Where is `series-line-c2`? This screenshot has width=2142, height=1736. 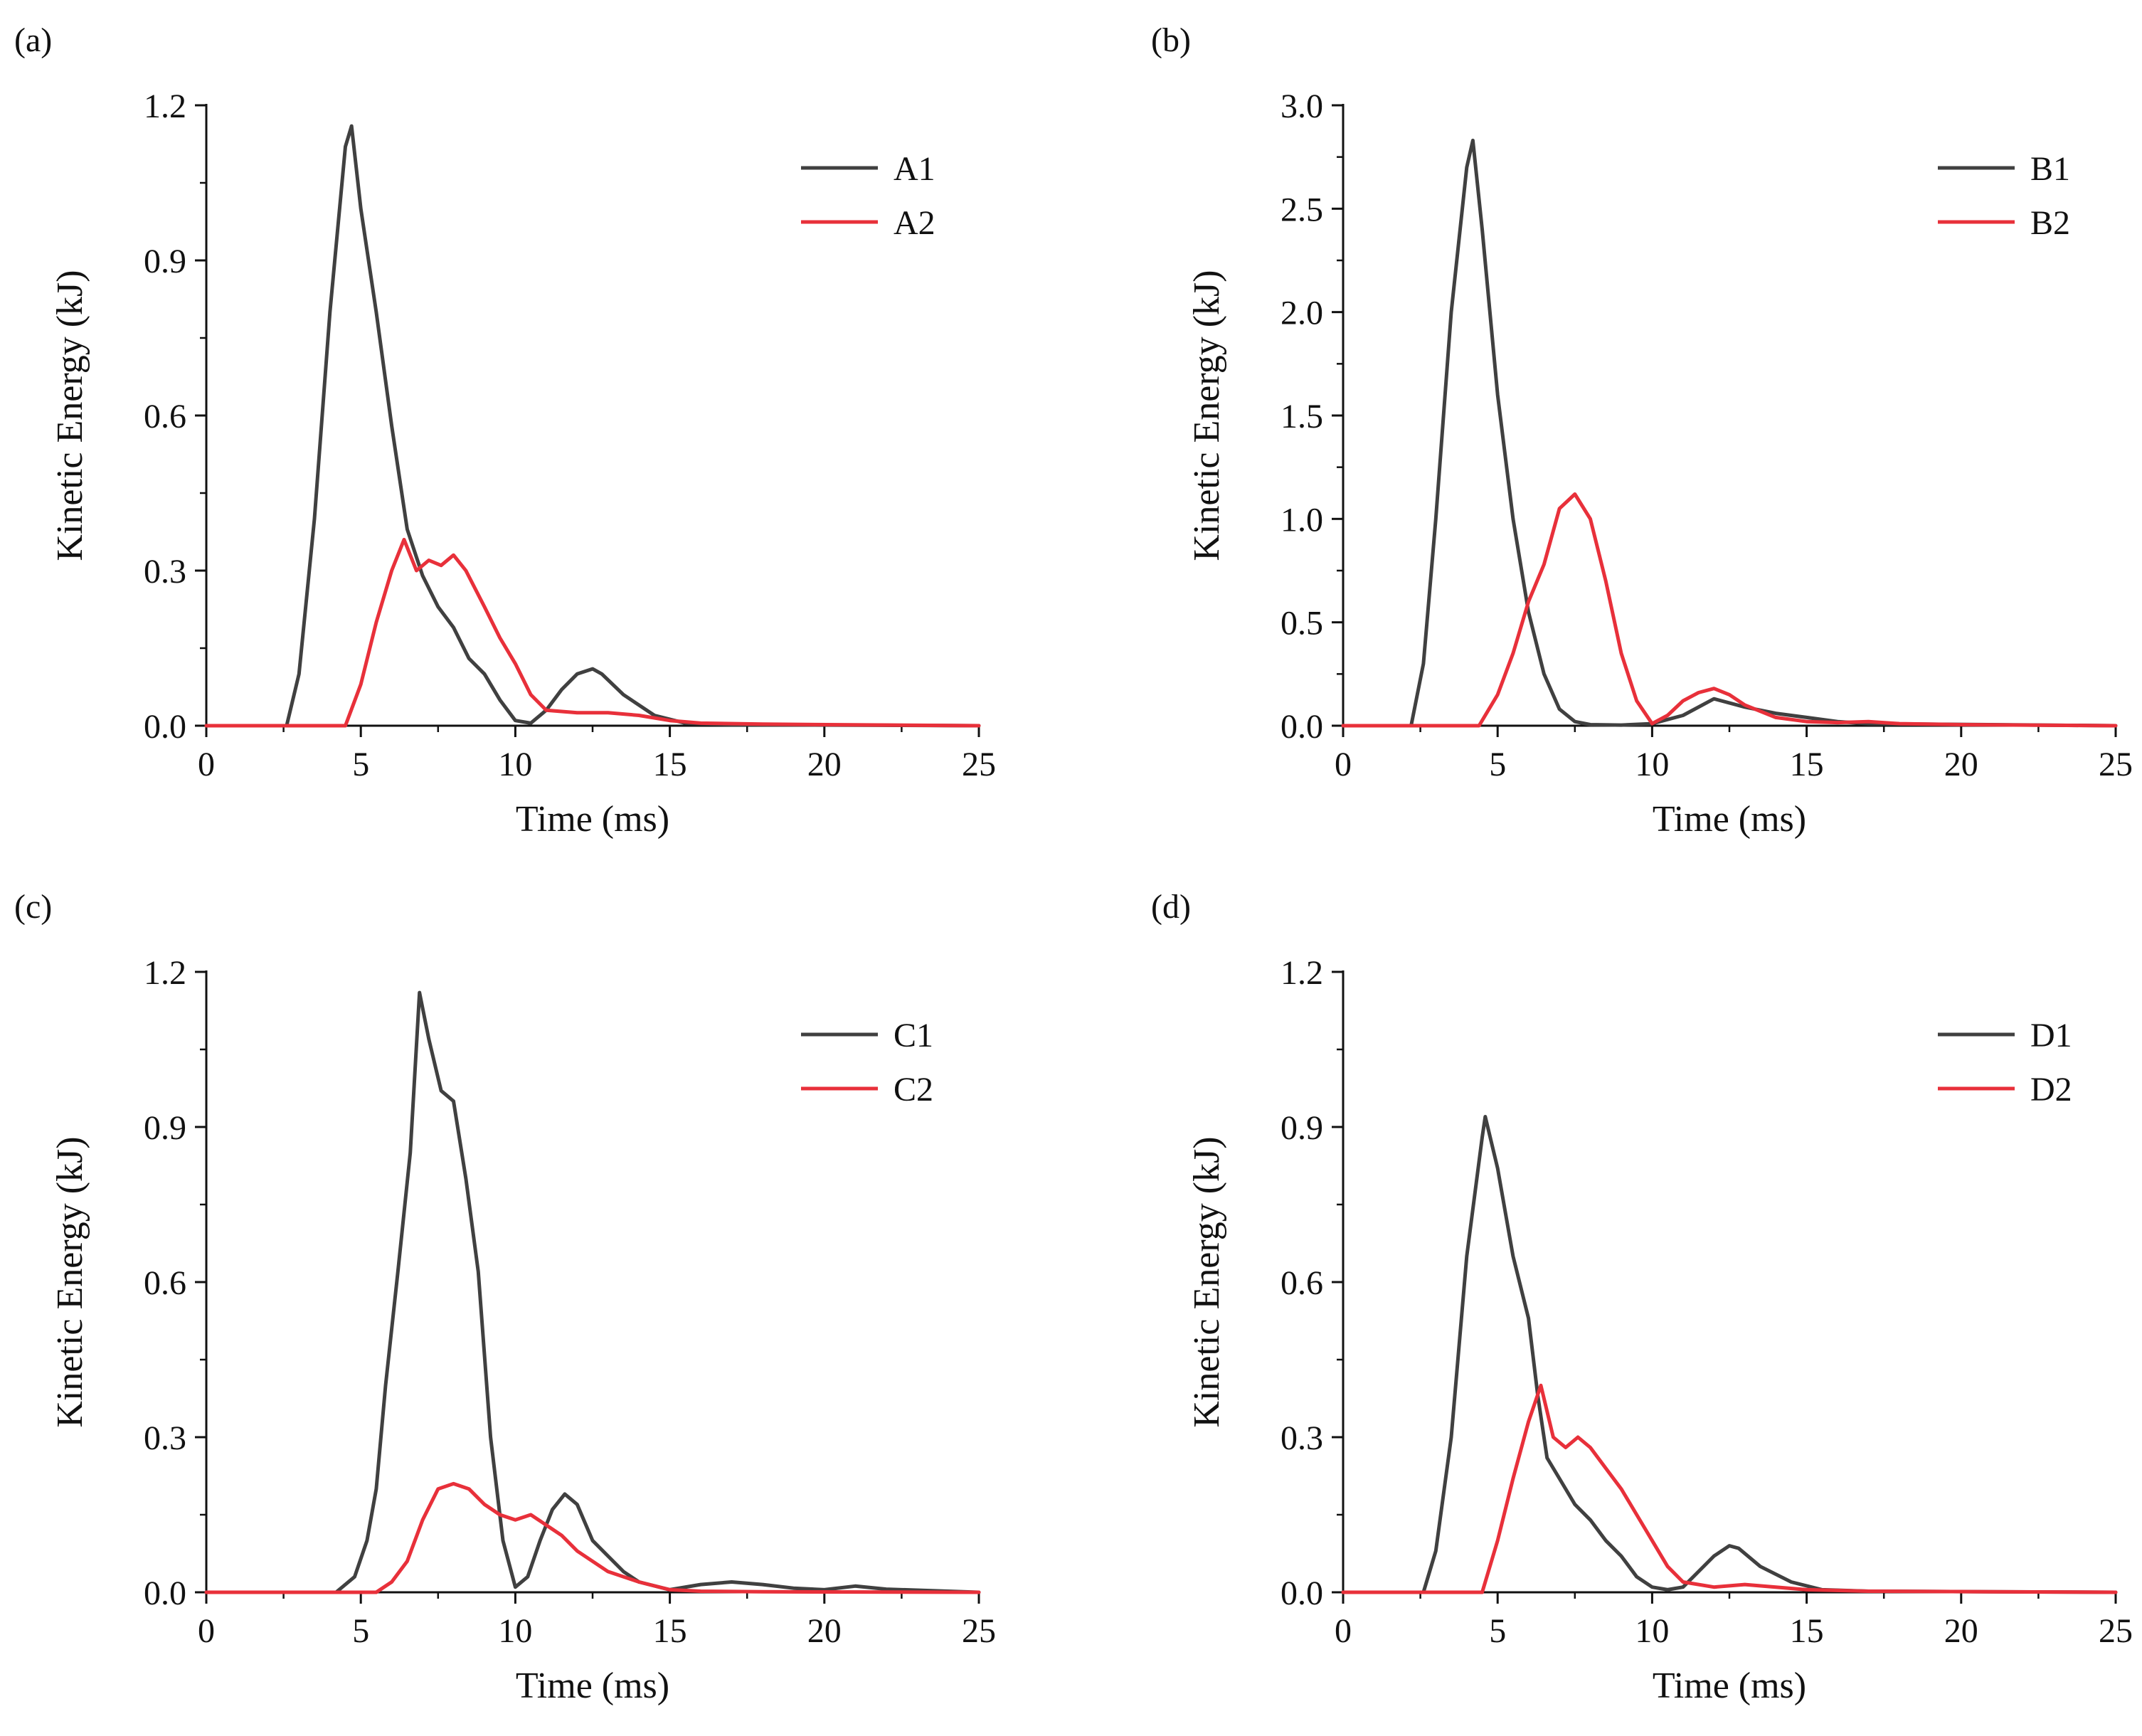 series-line-c2 is located at coordinates (592, 1538).